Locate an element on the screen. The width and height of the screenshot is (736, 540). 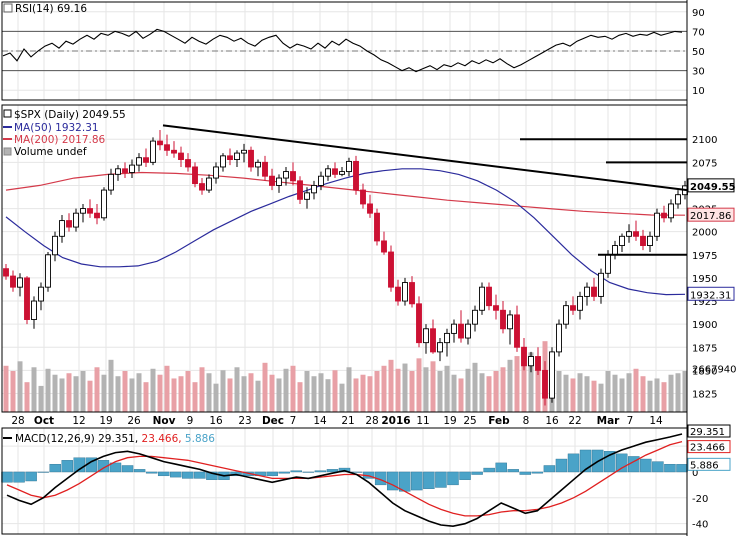
macd-value-label: 29.351 is located at coordinates (707, 432).